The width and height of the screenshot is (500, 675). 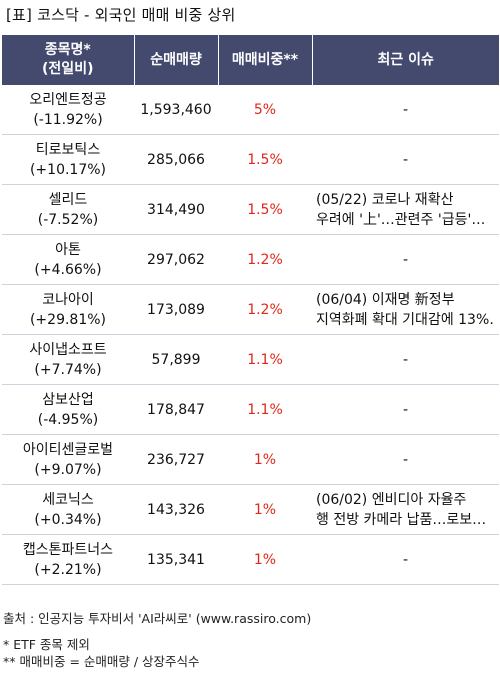 I want to click on issue-line-1: (05/22) 코로나 재확산, so click(x=385, y=199).